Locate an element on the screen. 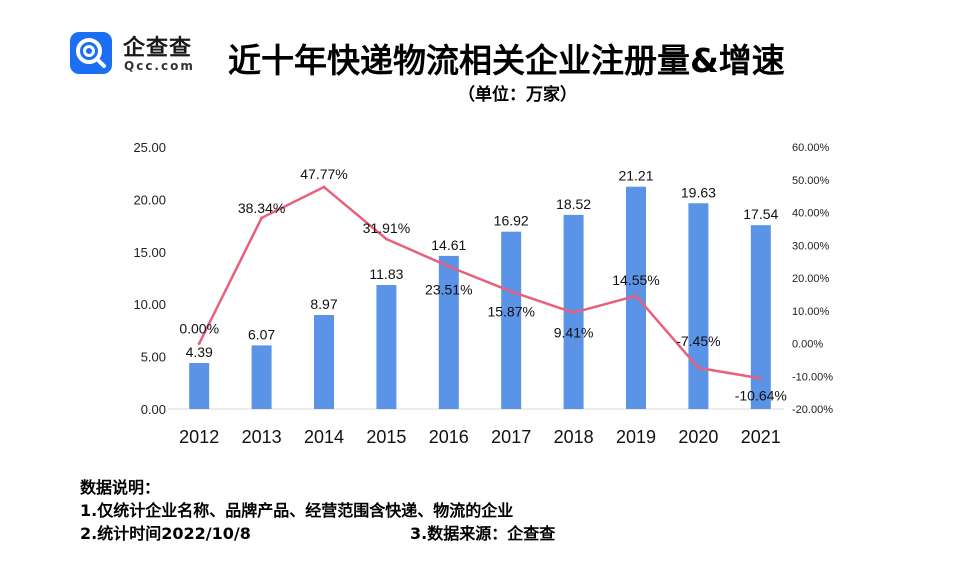 Image resolution: width=956 pixels, height=576 pixels. x-axis-tick-label: 2013 is located at coordinates (262, 437).